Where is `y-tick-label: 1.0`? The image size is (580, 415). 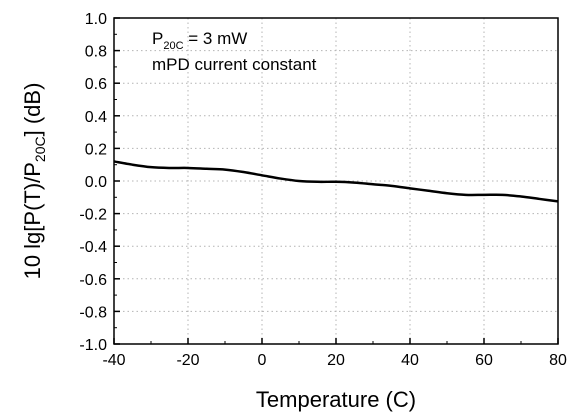 y-tick-label: 1.0 is located at coordinates (96, 19).